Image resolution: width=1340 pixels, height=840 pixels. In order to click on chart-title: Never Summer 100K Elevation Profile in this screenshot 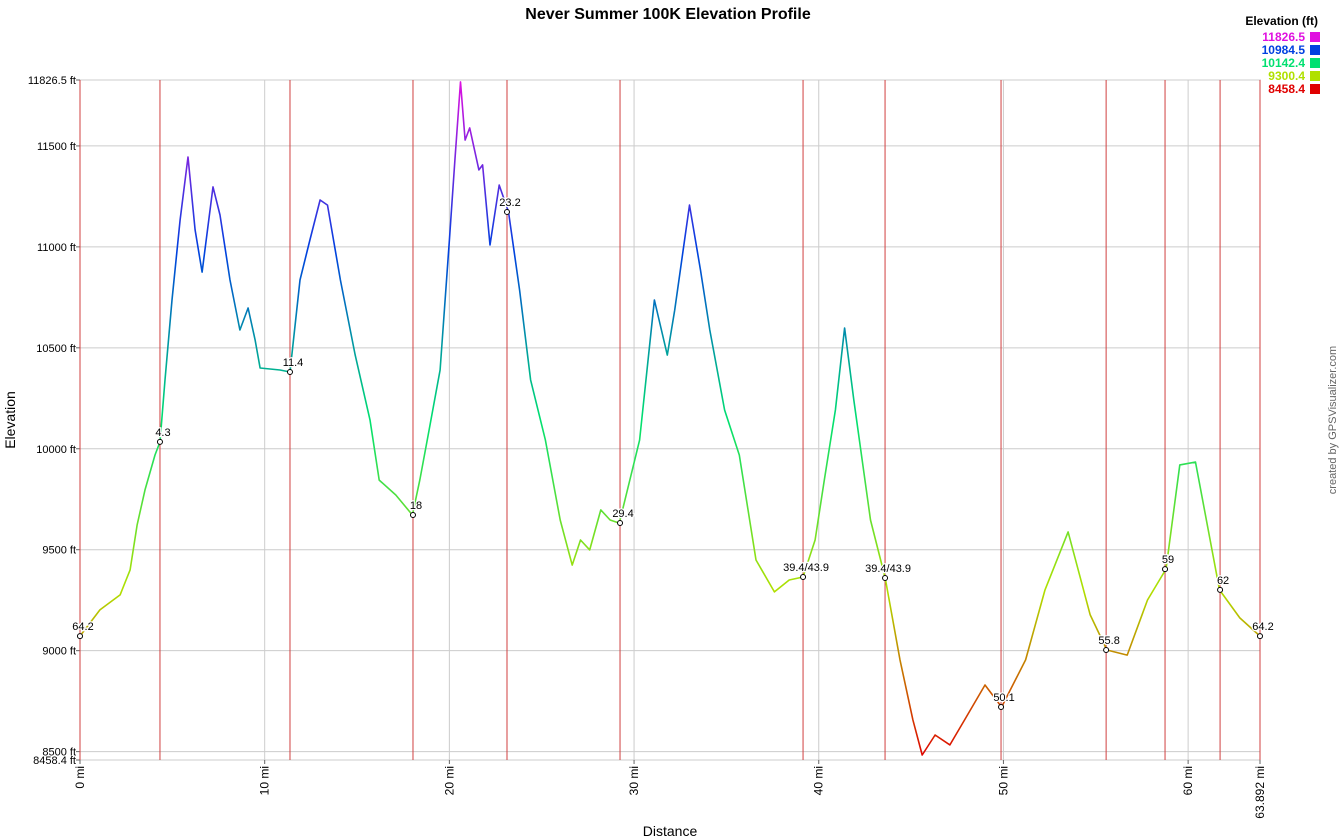, I will do `click(668, 14)`.